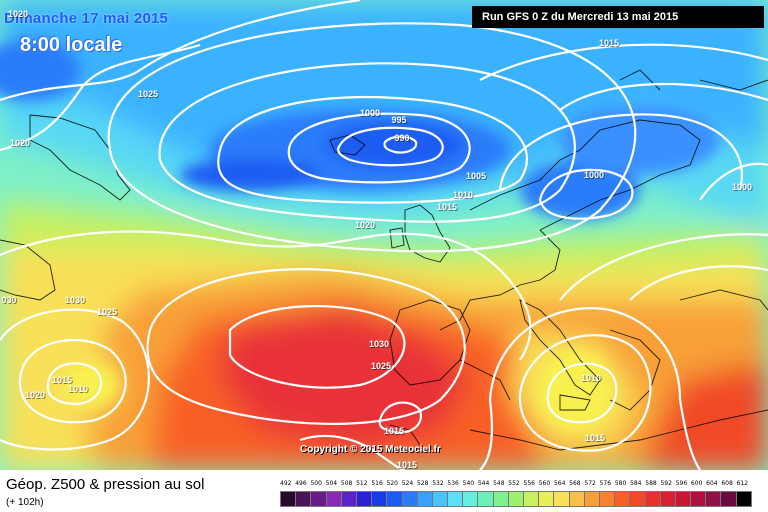 The width and height of the screenshot is (768, 512). Describe the element at coordinates (666, 483) in the screenshot. I see `color-scale-label: 592` at that location.